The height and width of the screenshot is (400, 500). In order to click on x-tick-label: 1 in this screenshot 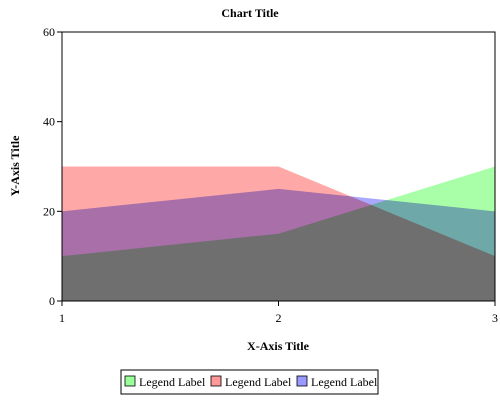, I will do `click(62, 318)`.